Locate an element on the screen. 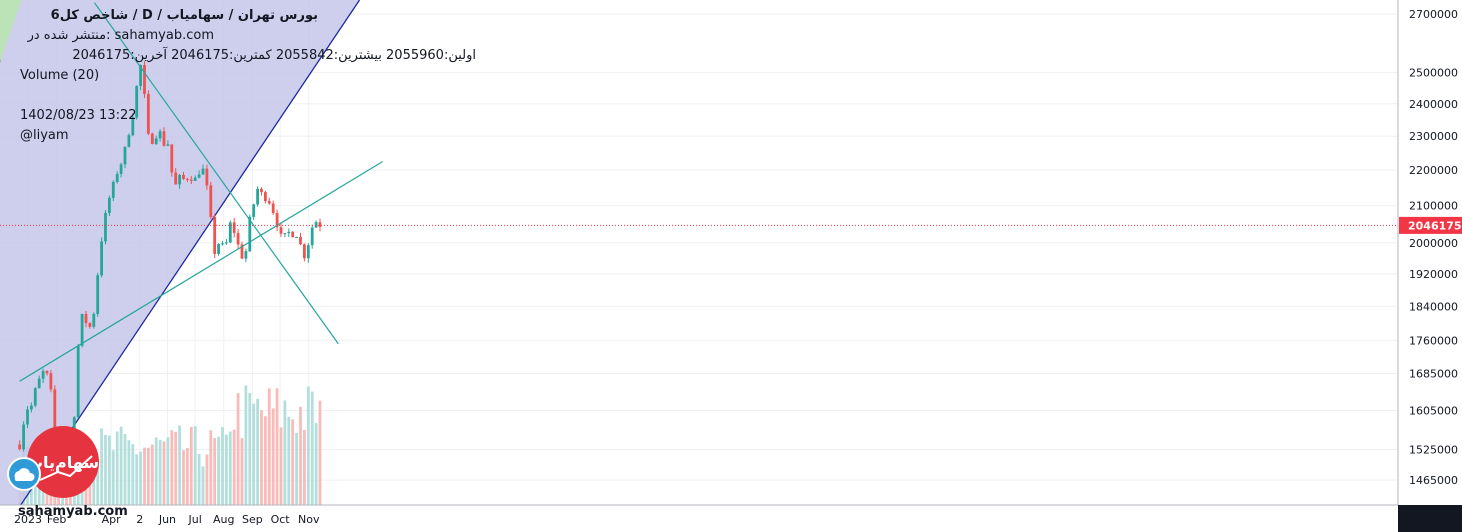 The width and height of the screenshot is (1462, 532). price-tick-label: 1685000 is located at coordinates (1433, 373).